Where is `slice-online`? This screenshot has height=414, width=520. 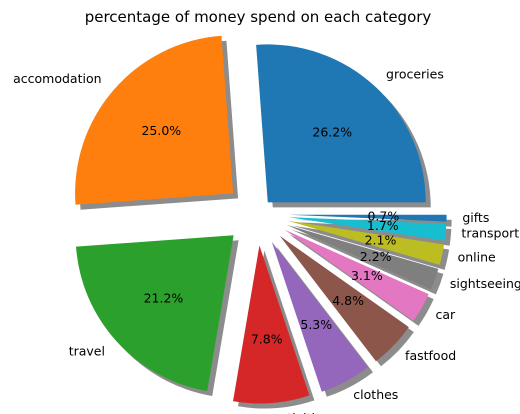
slice-online is located at coordinates (366, 242).